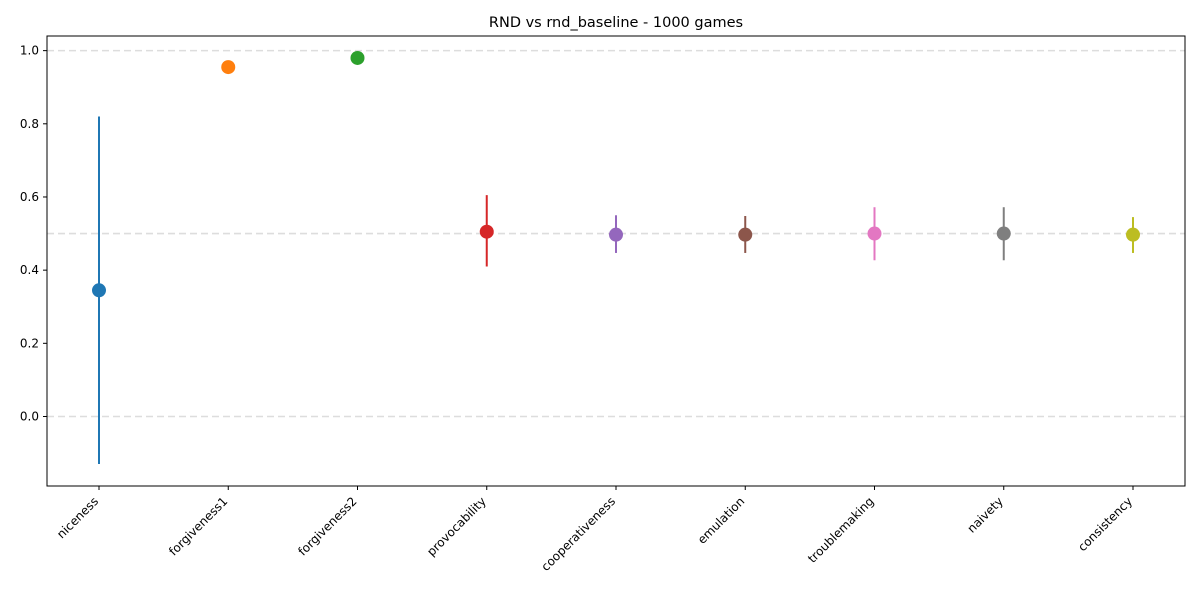  Describe the element at coordinates (29, 270) in the screenshot. I see `y-tick-label: 0.4` at that location.